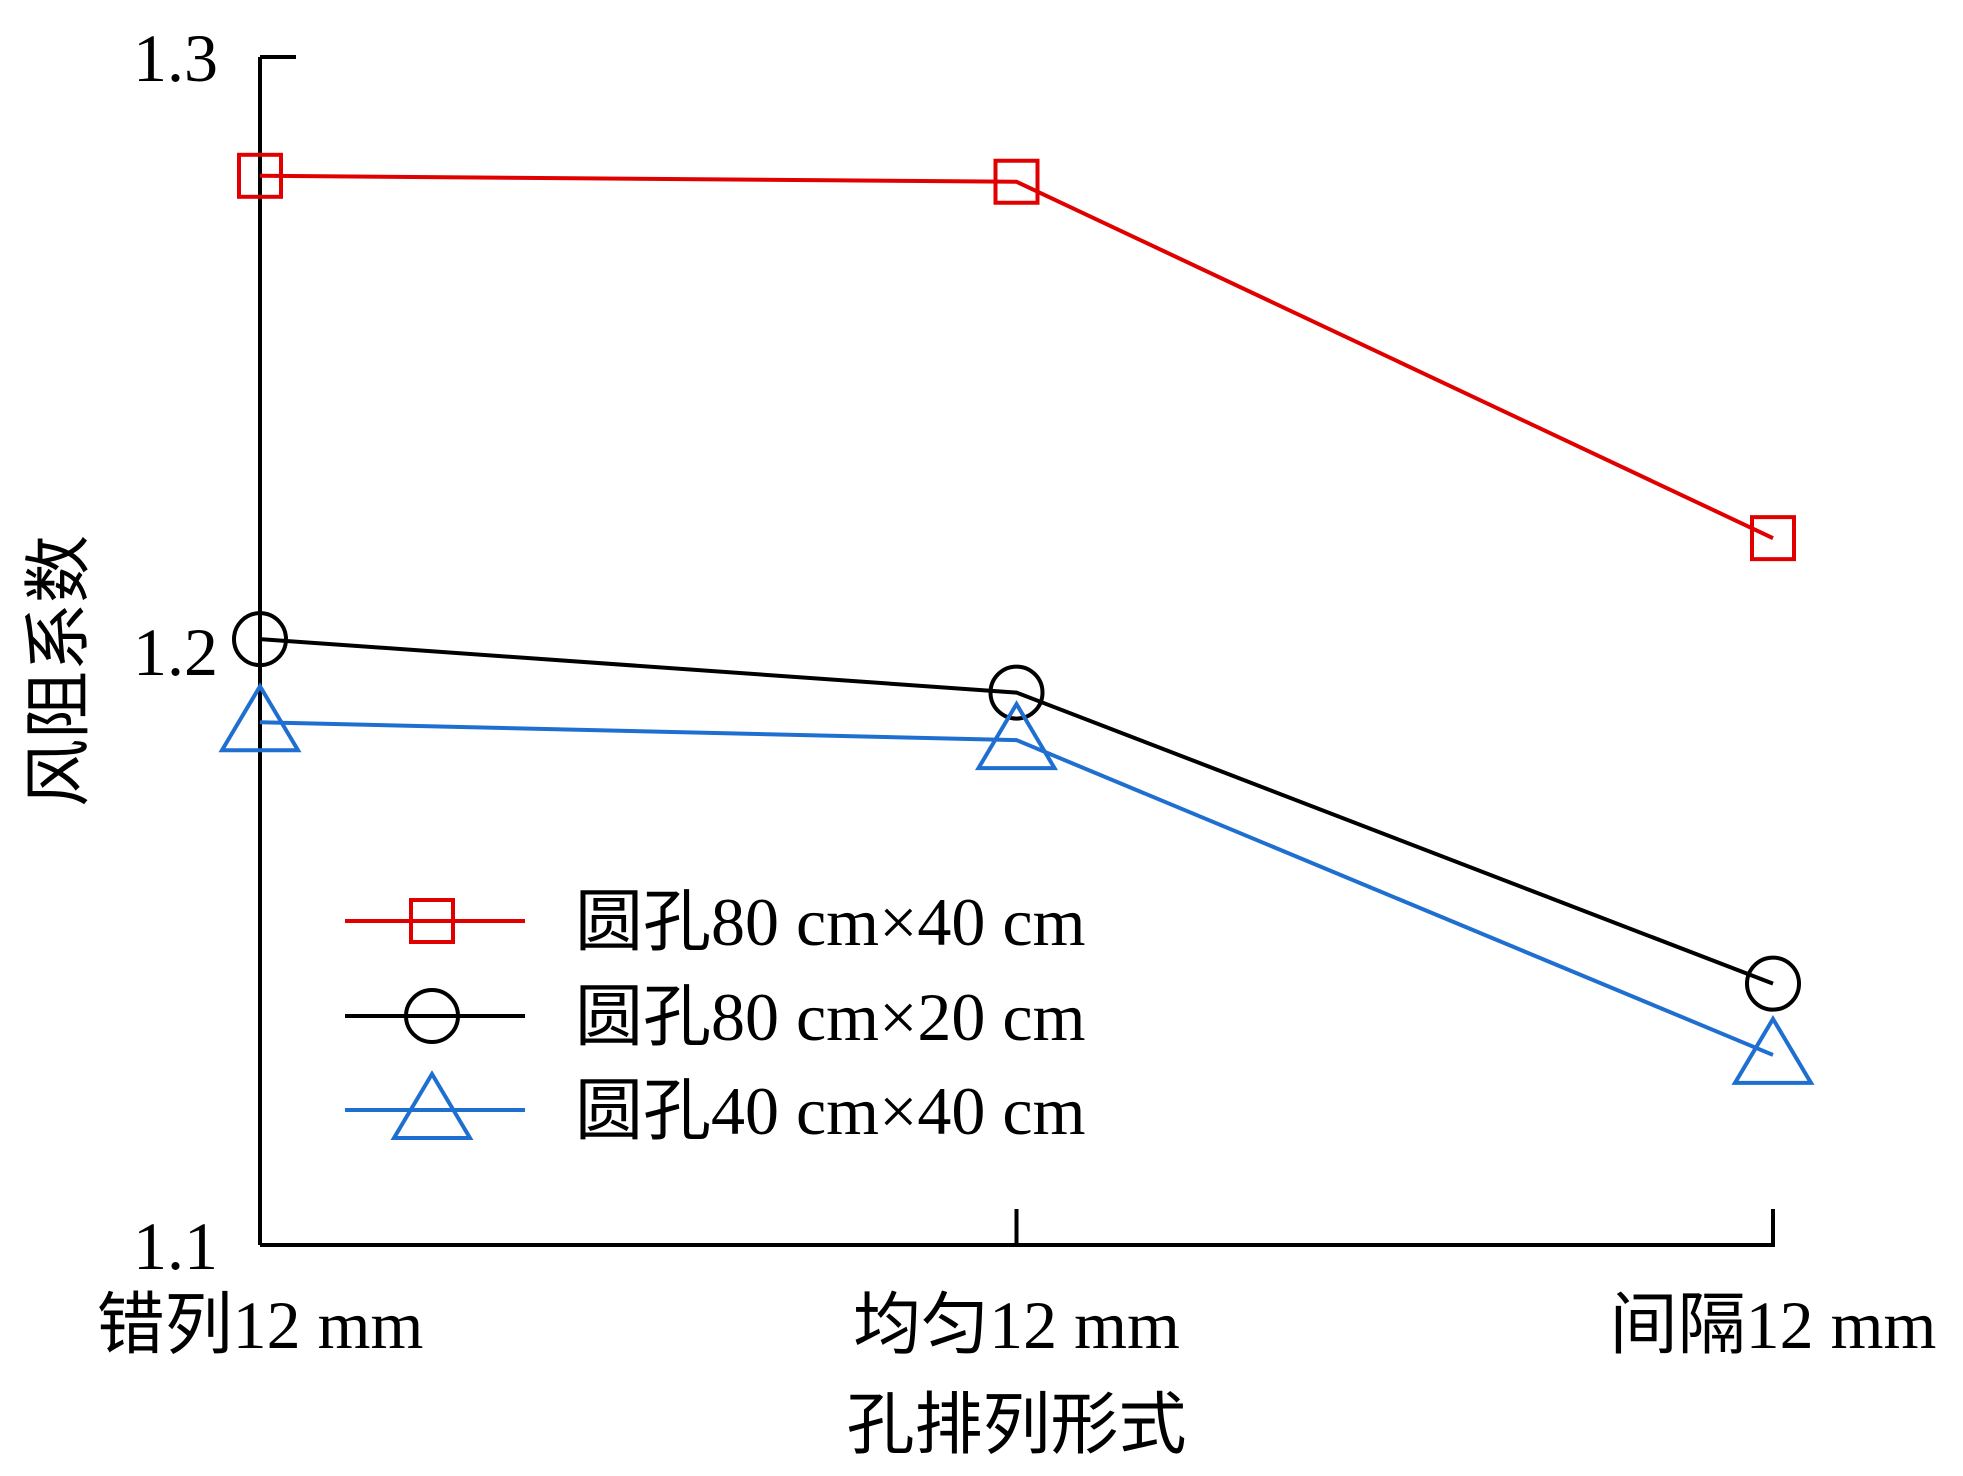 The image size is (1963, 1476). What do you see at coordinates (175, 1246) in the screenshot?
I see `y-tick-label: 1.1` at bounding box center [175, 1246].